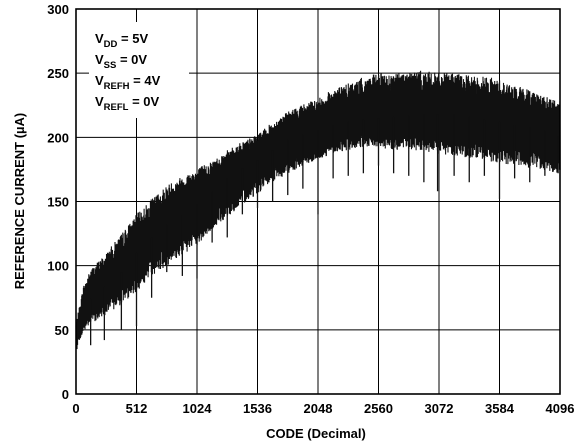 This screenshot has height=446, width=584. What do you see at coordinates (316, 433) in the screenshot?
I see `x-axis-title: CODE (Decimal)` at bounding box center [316, 433].